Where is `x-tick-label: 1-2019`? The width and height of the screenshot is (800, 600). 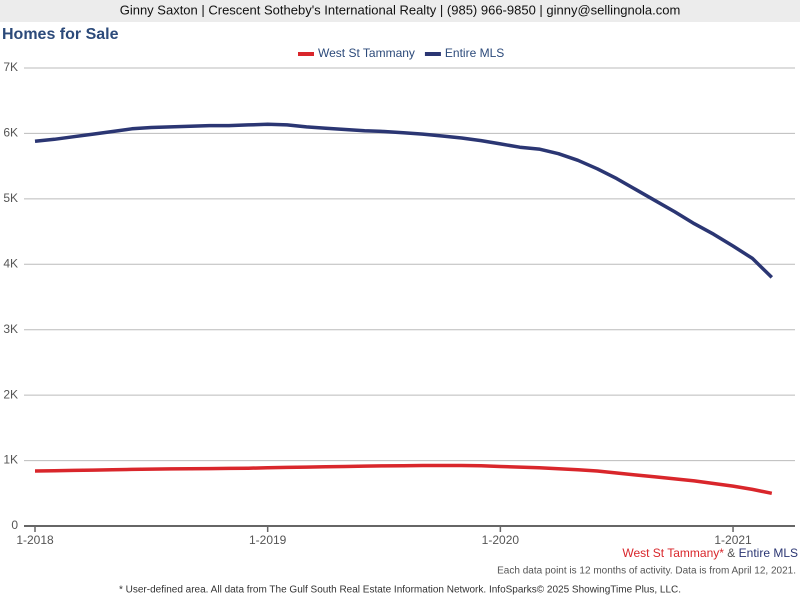
x-tick-label: 1-2019 is located at coordinates (268, 540).